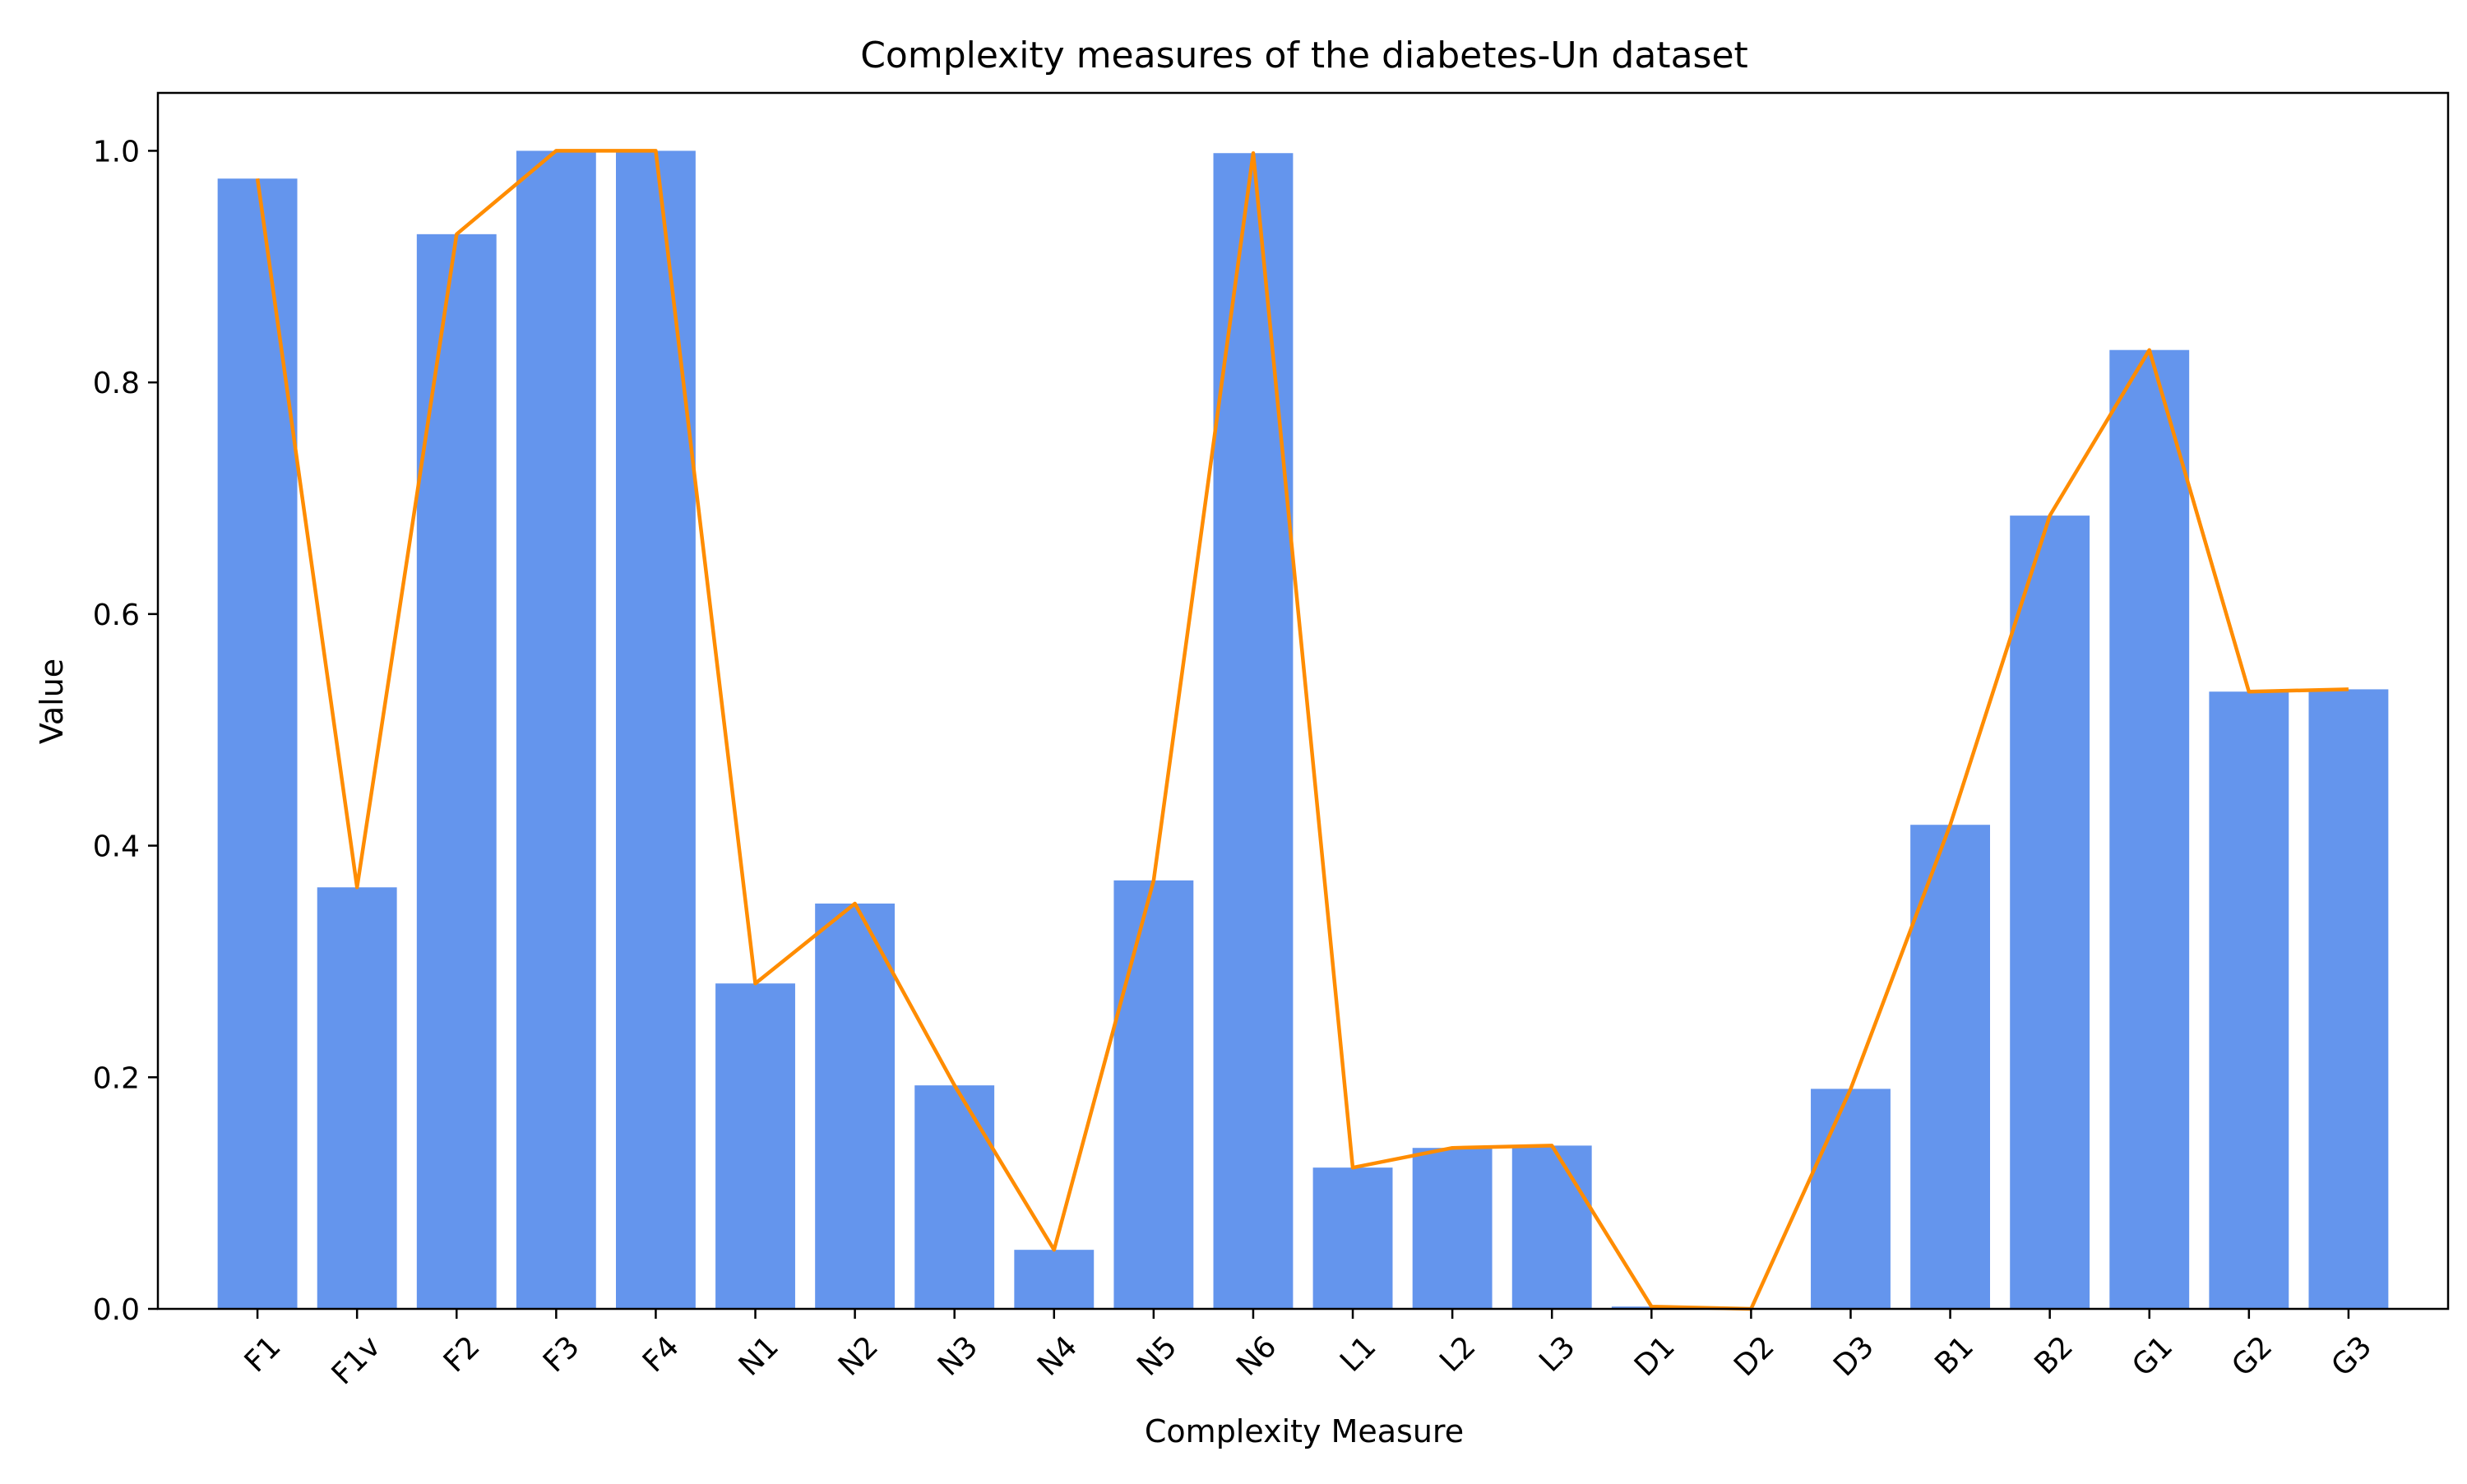 This screenshot has width=2467, height=1484. Describe the element at coordinates (2054, 1355) in the screenshot. I see `x-tick-label: B2` at that location.